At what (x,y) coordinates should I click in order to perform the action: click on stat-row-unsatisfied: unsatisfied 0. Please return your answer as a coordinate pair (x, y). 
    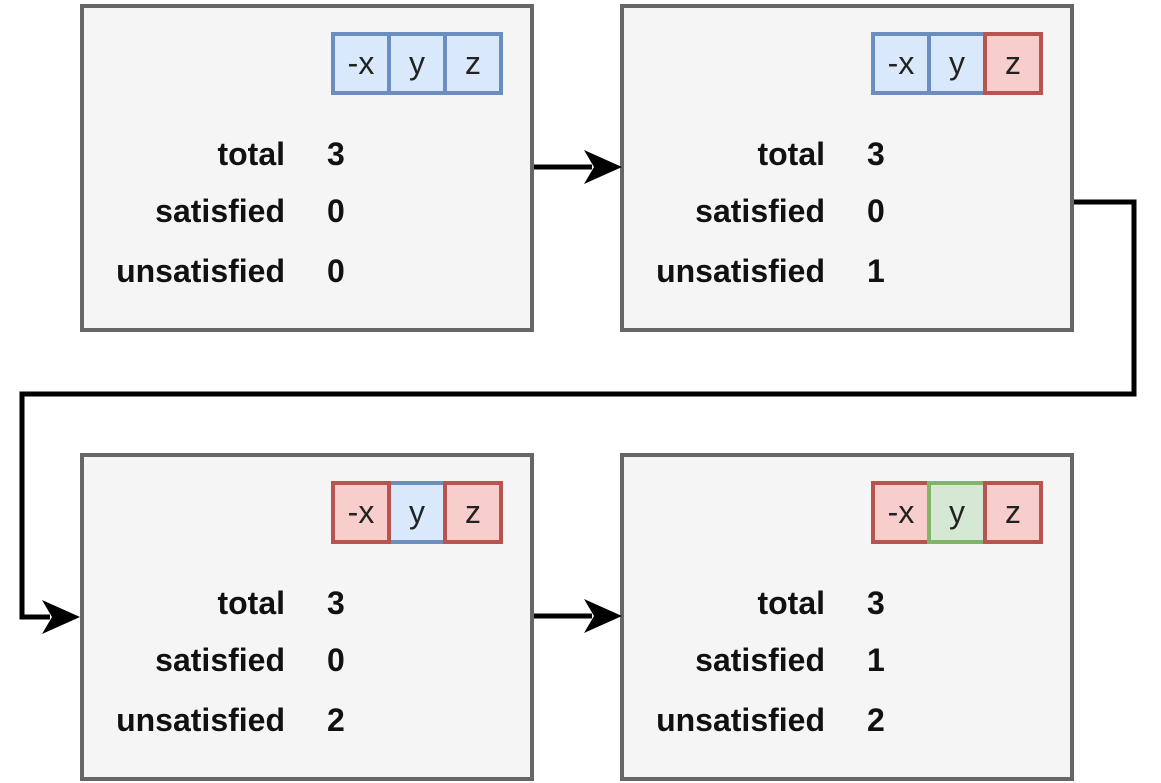
    Looking at the image, I should click on (307, 271).